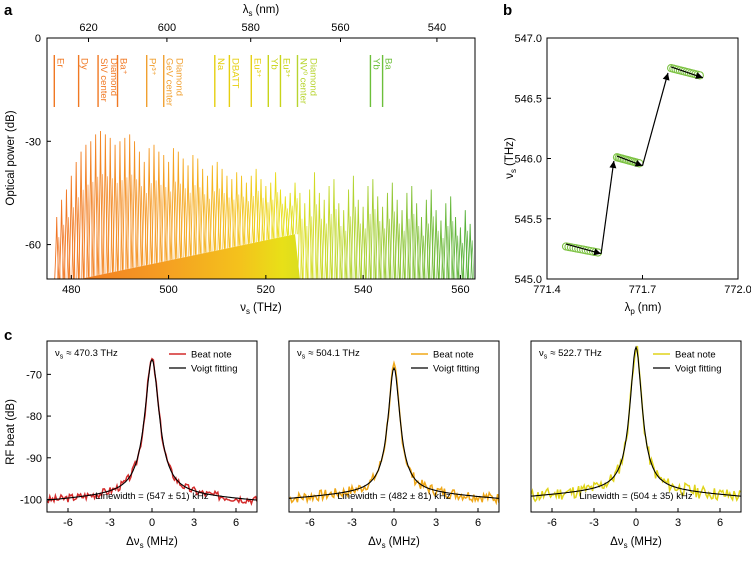 Image resolution: width=751 pixels, height=563 pixels. I want to click on annotation-label: GeV center, so click(169, 82).